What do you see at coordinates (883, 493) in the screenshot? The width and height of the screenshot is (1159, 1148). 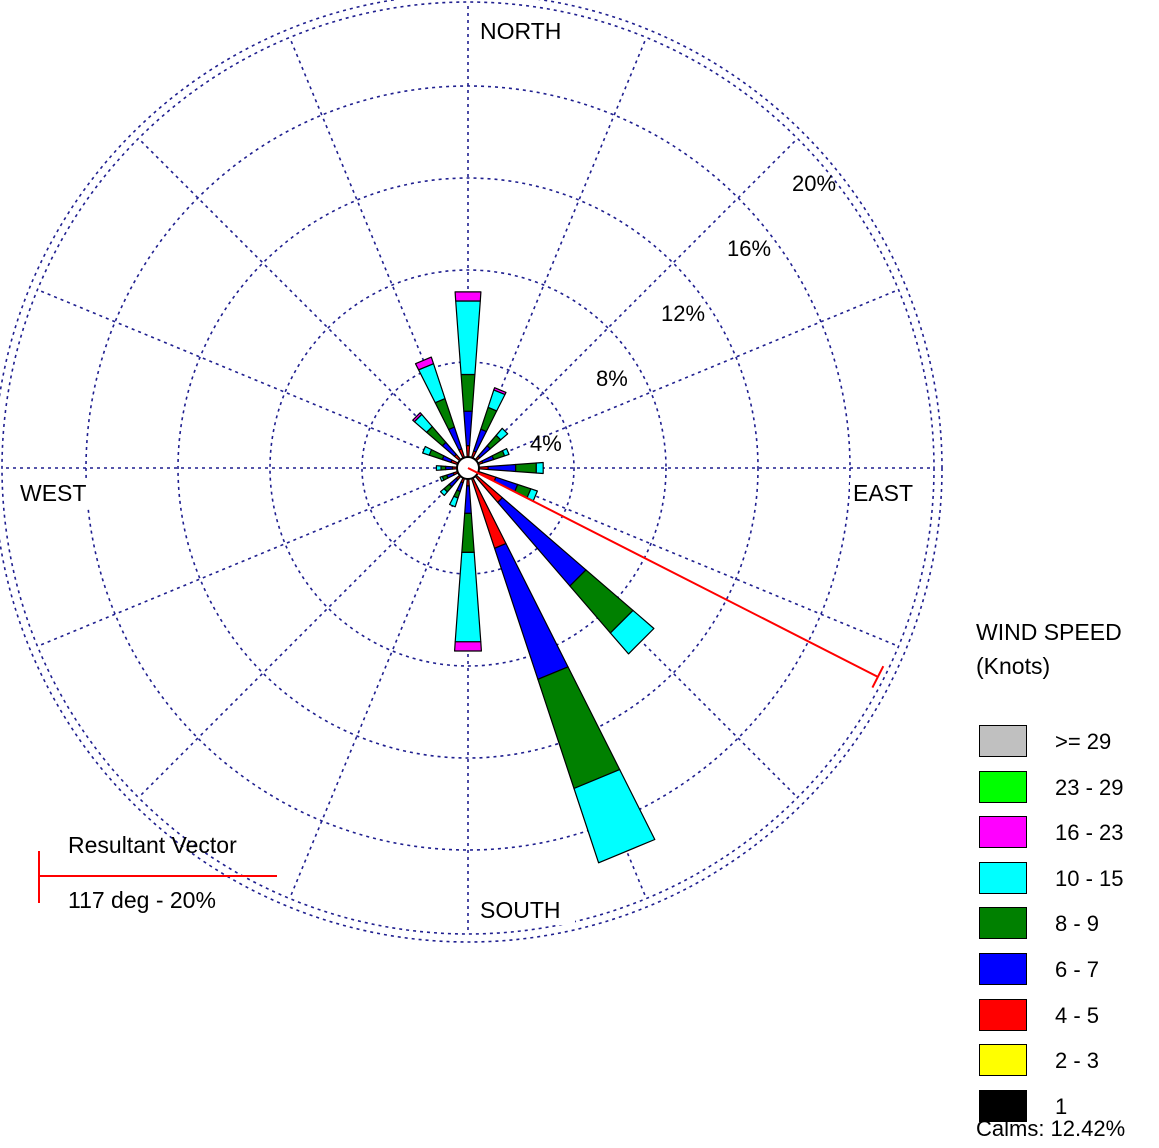 I see `east-label: EAST` at bounding box center [883, 493].